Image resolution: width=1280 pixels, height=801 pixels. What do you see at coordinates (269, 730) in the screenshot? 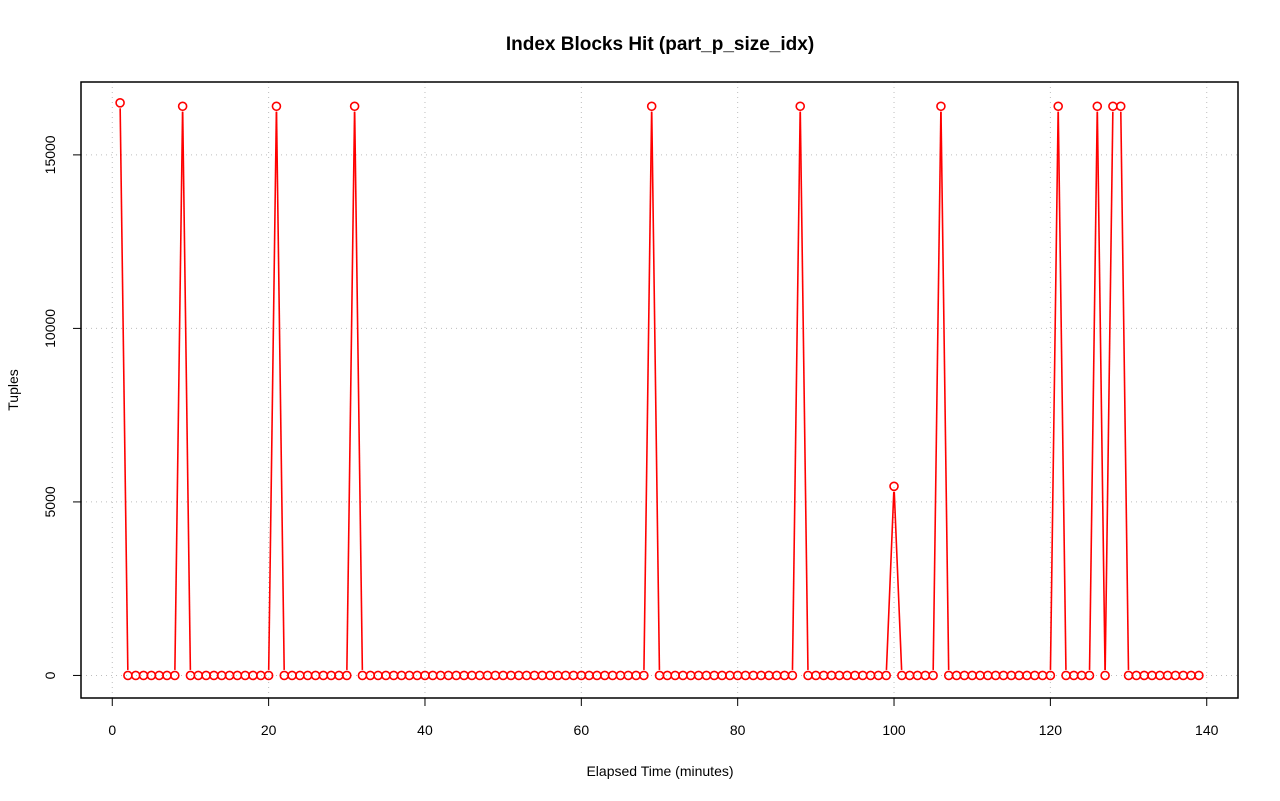
I see `x-tick-label: 20` at bounding box center [269, 730].